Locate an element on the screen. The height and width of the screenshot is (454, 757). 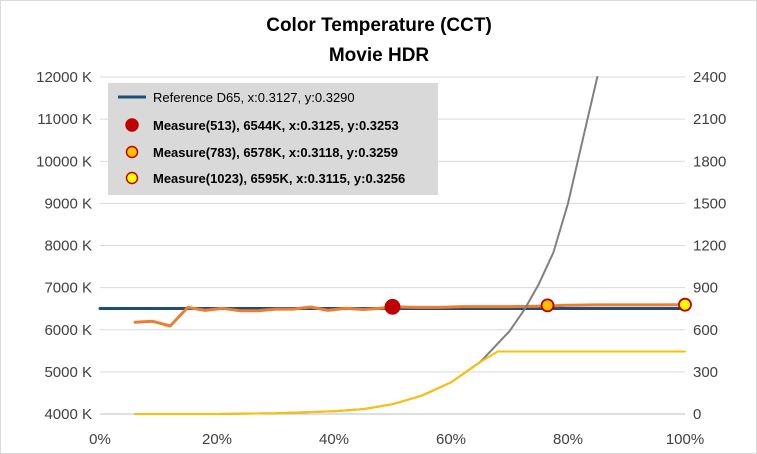
legend-label-measure-783: Measure(783), 6578K, x:0.3118, y:0.3259 is located at coordinates (275, 152).